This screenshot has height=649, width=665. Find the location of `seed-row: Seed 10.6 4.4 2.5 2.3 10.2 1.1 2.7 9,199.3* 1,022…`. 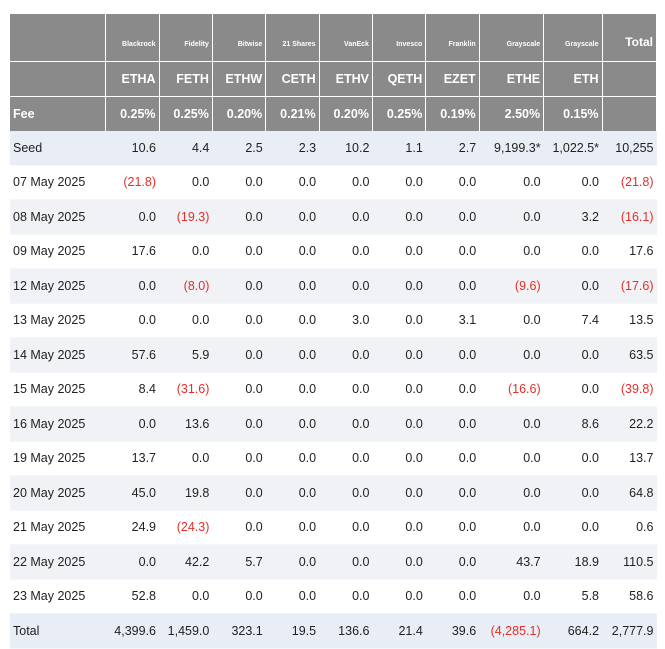

seed-row: Seed 10.6 4.4 2.5 2.3 10.2 1.1 2.7 9,199.3* 1,022… is located at coordinates (333, 148).